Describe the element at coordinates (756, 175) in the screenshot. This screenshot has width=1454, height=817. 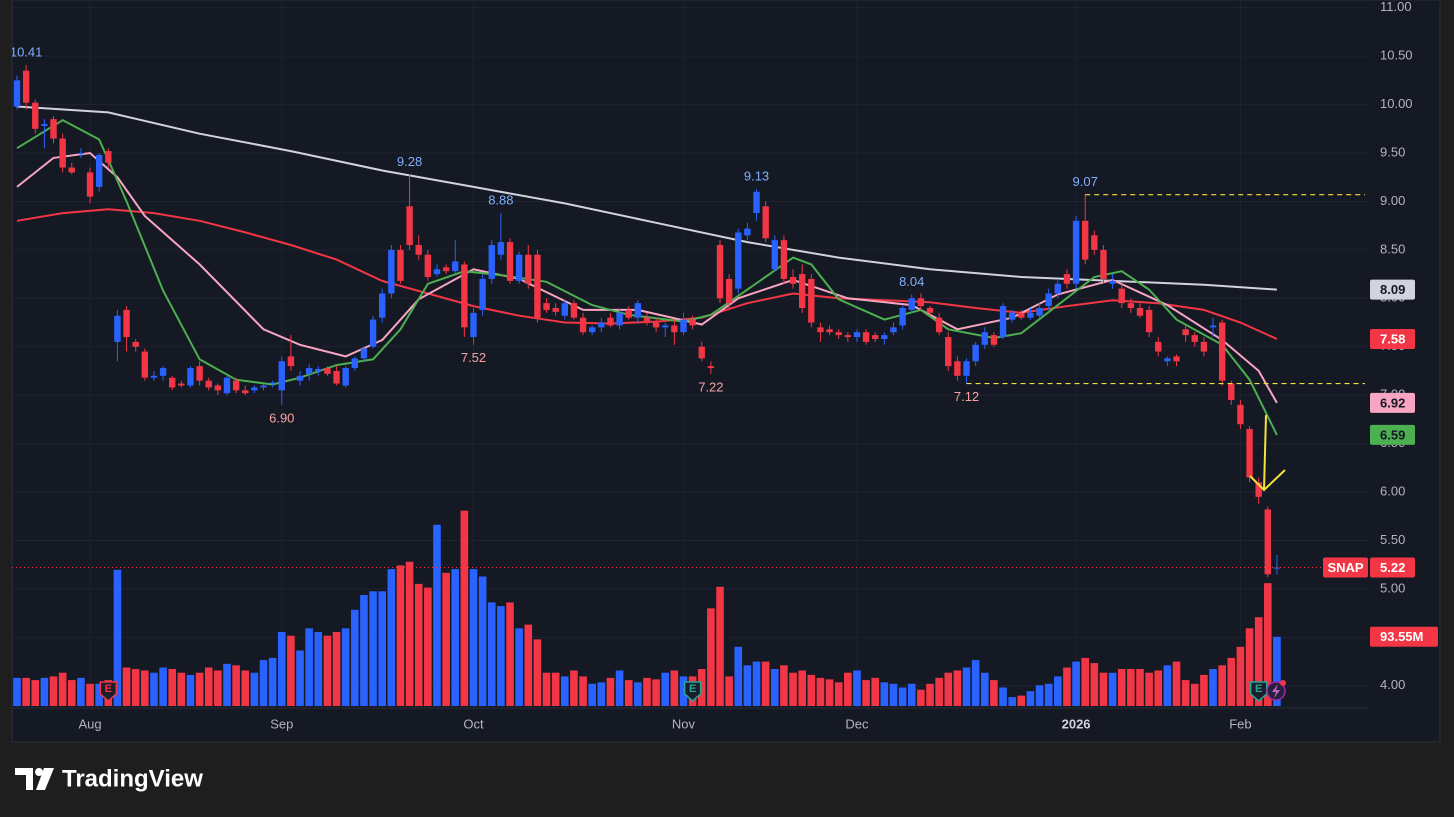
I see `extreme-label: 9.13` at that location.